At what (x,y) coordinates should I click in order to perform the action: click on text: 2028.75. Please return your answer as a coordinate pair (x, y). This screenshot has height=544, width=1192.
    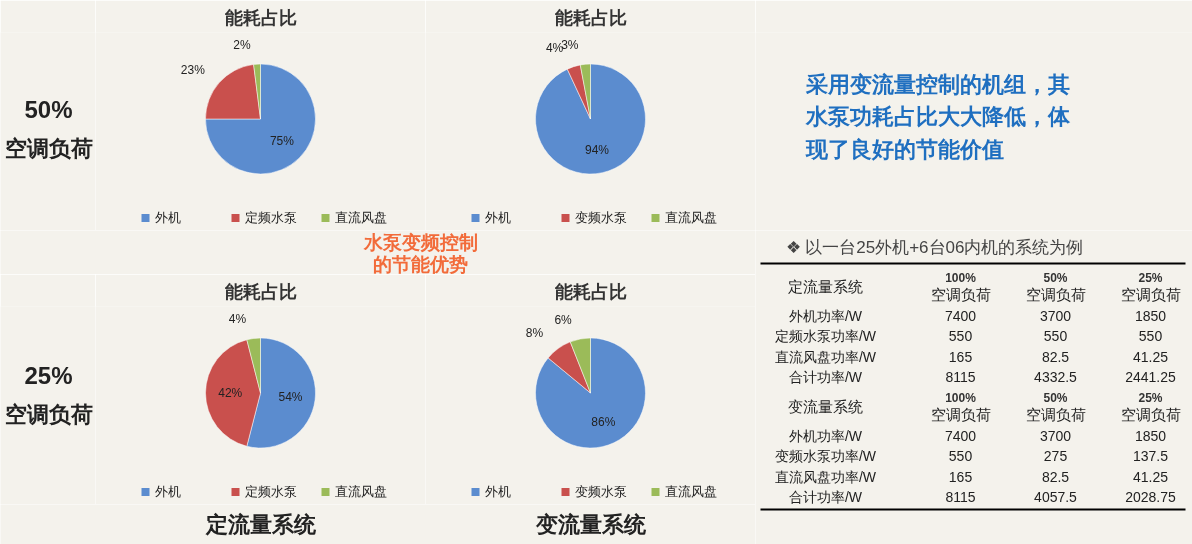
    Looking at the image, I should click on (1151, 497).